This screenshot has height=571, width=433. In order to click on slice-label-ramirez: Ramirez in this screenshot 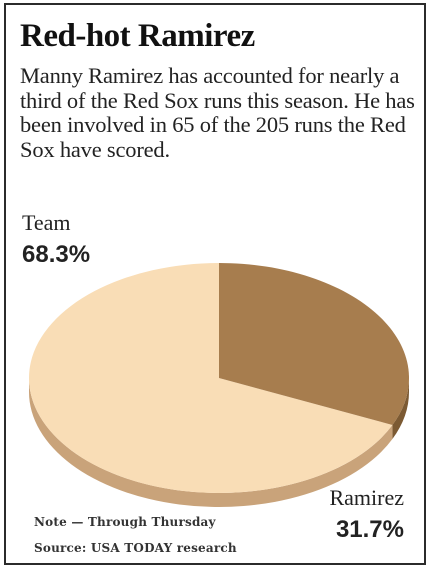, I will do `click(366, 497)`.